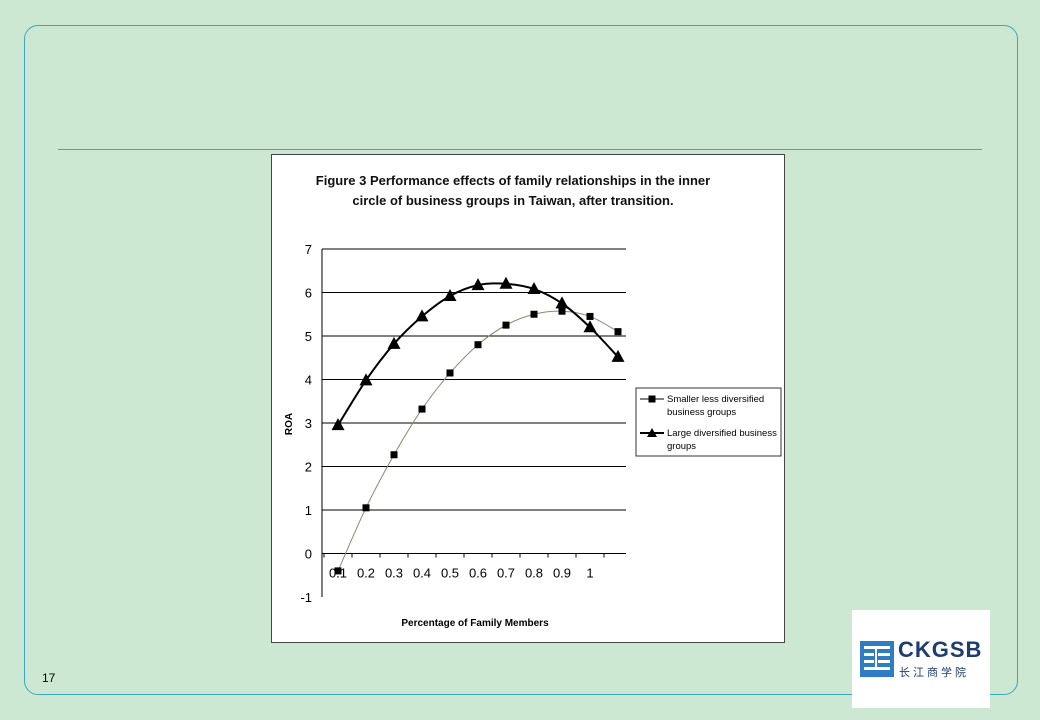  Describe the element at coordinates (934, 672) in the screenshot. I see `logo-cjk-text: 长江商学院` at that location.